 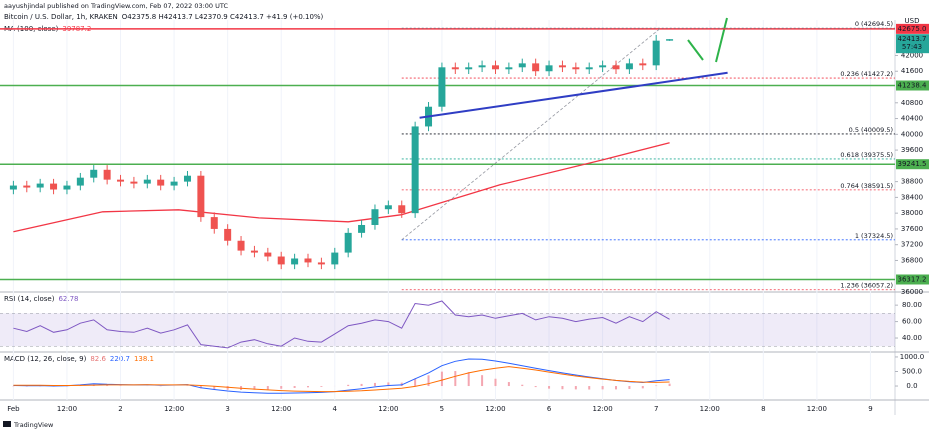 What do you see at coordinates (7, 424) in the screenshot?
I see `footer-logo` at bounding box center [7, 424].